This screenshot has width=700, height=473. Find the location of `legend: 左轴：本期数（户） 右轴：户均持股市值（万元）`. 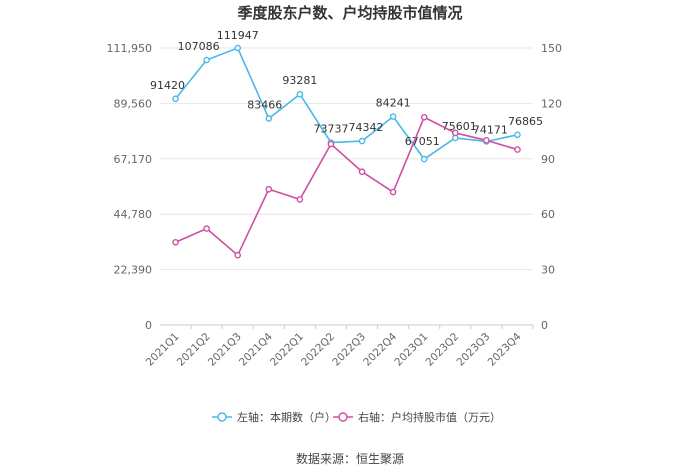

legend: 左轴：本期数（户） 右轴：户均持股市值（万元） is located at coordinates (356, 417).